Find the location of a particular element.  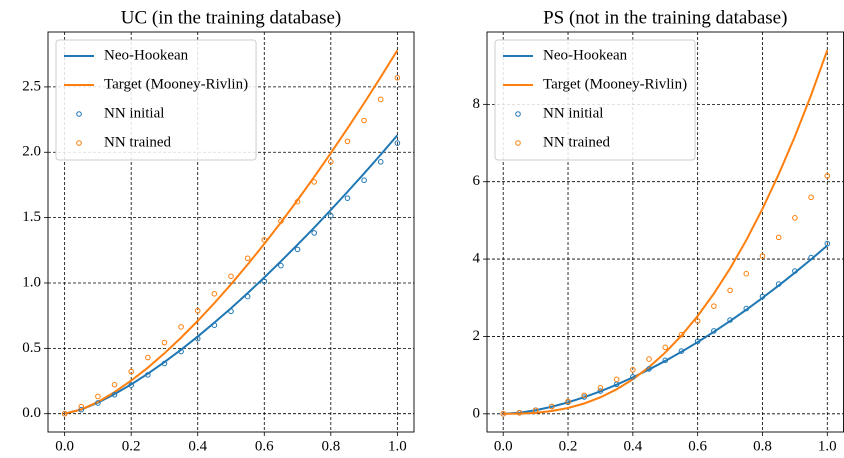

y-tick-label: 0.0 is located at coordinates (31, 413).